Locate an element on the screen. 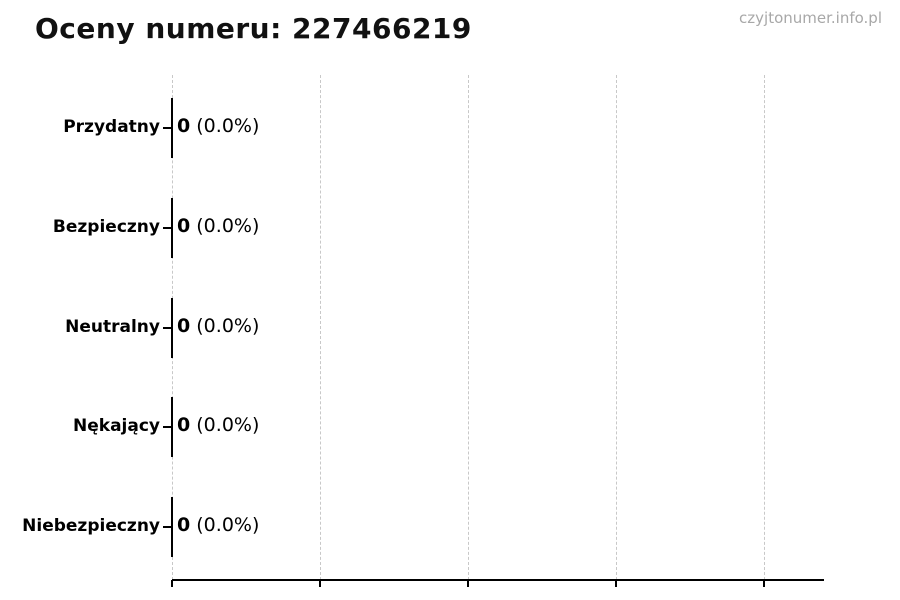  category-label: Niebezpieczny is located at coordinates (91, 526).